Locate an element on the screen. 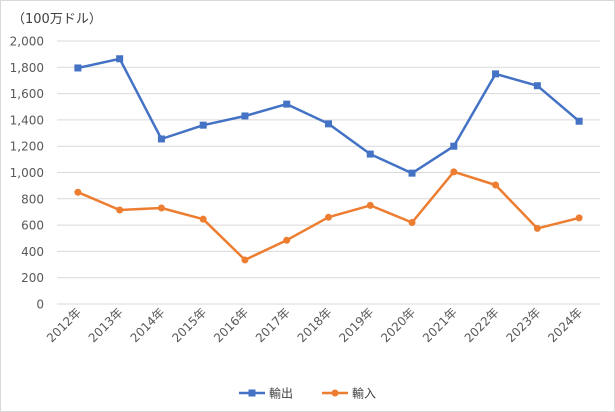 This screenshot has width=615, height=412. x-tick-label: 2022年 is located at coordinates (482, 325).